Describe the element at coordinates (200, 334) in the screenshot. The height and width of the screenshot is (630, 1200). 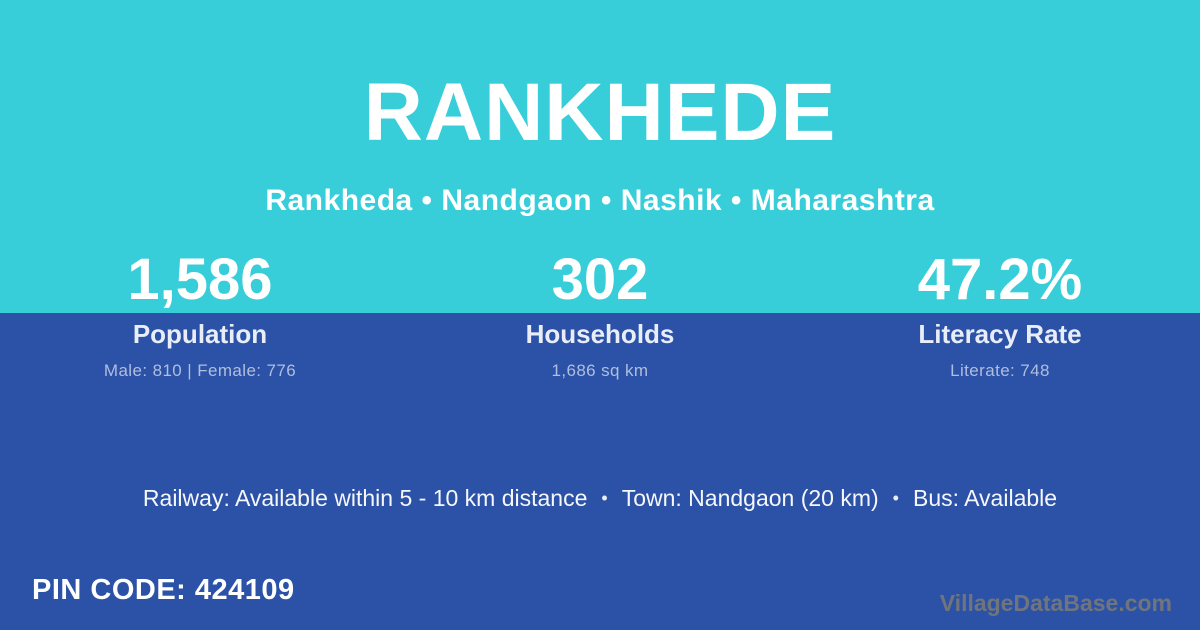
I see `stat-label-population: Population` at that location.